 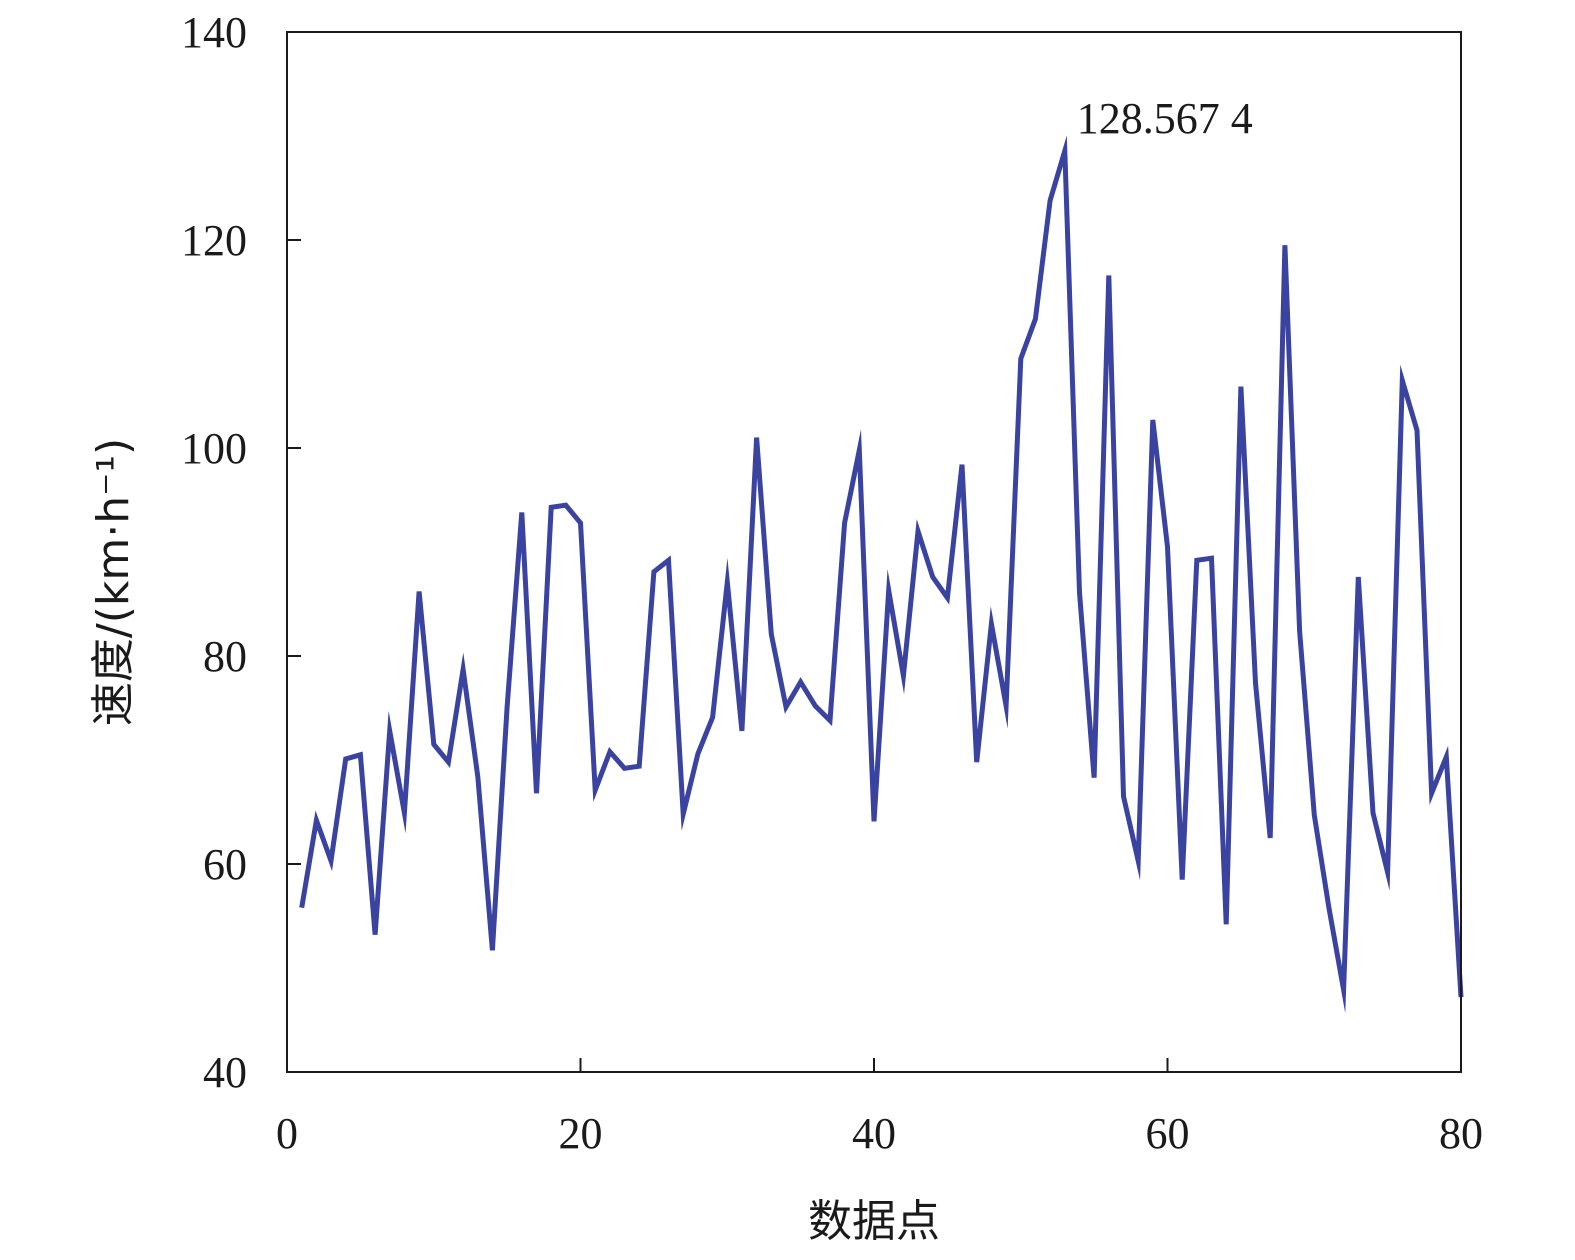 What do you see at coordinates (1168, 1133) in the screenshot?
I see `x-tick-label: 60` at bounding box center [1168, 1133].